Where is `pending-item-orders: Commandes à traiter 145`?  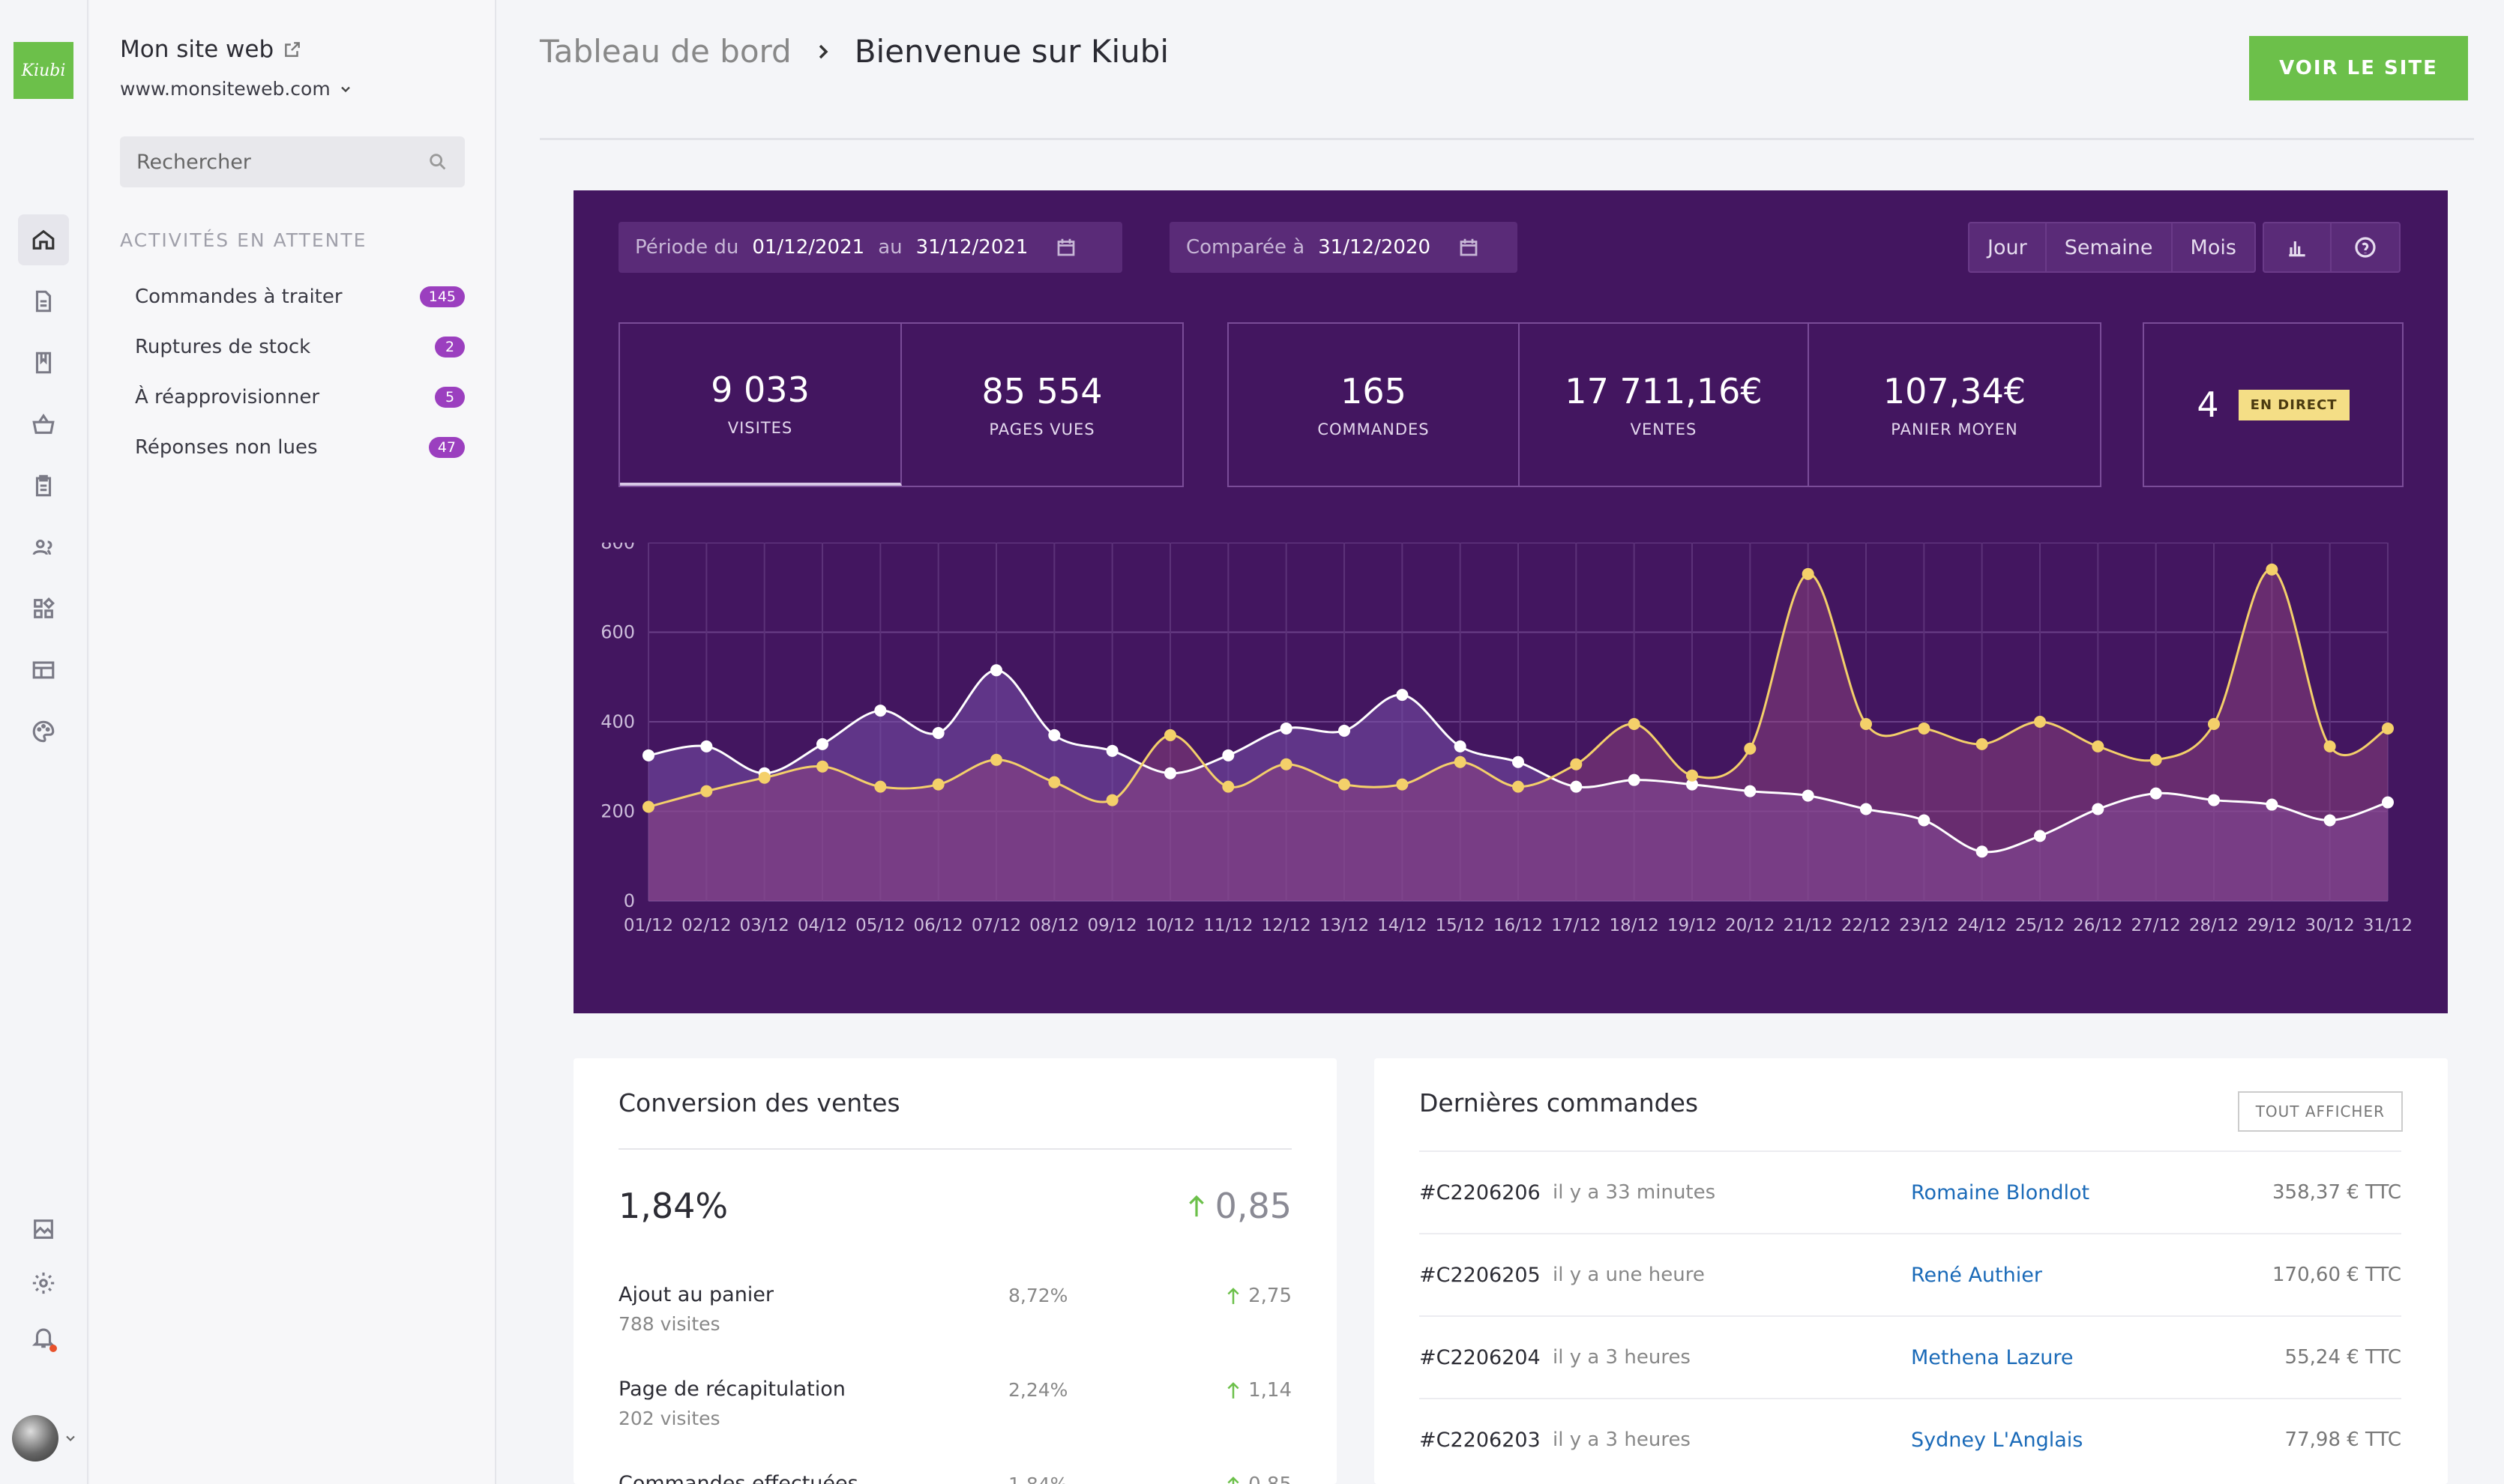
pending-item-orders: Commandes à traiter 145 is located at coordinates (300, 297).